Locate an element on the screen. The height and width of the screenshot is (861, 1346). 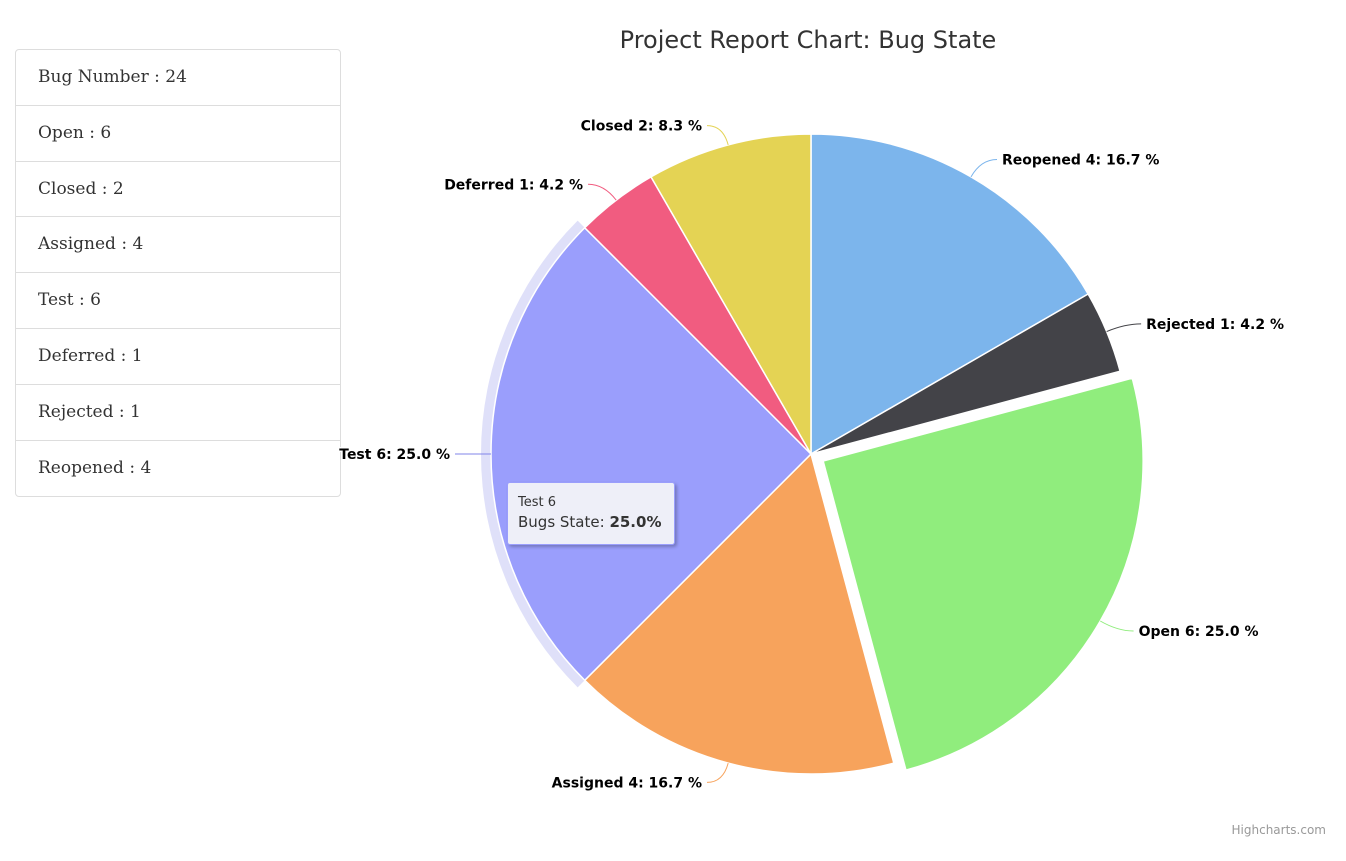
data-label-connector-closed is located at coordinates (717, 135).